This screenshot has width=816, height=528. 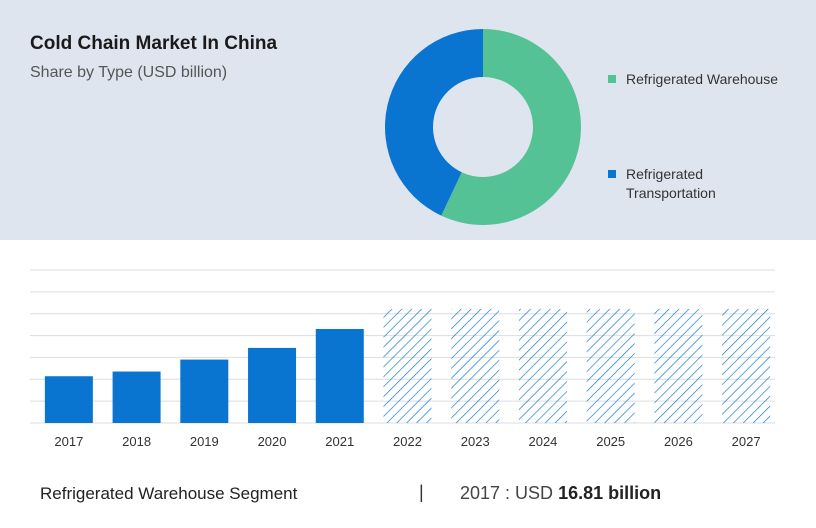 I want to click on segment-value-amount: 16.81 billion, so click(x=610, y=493).